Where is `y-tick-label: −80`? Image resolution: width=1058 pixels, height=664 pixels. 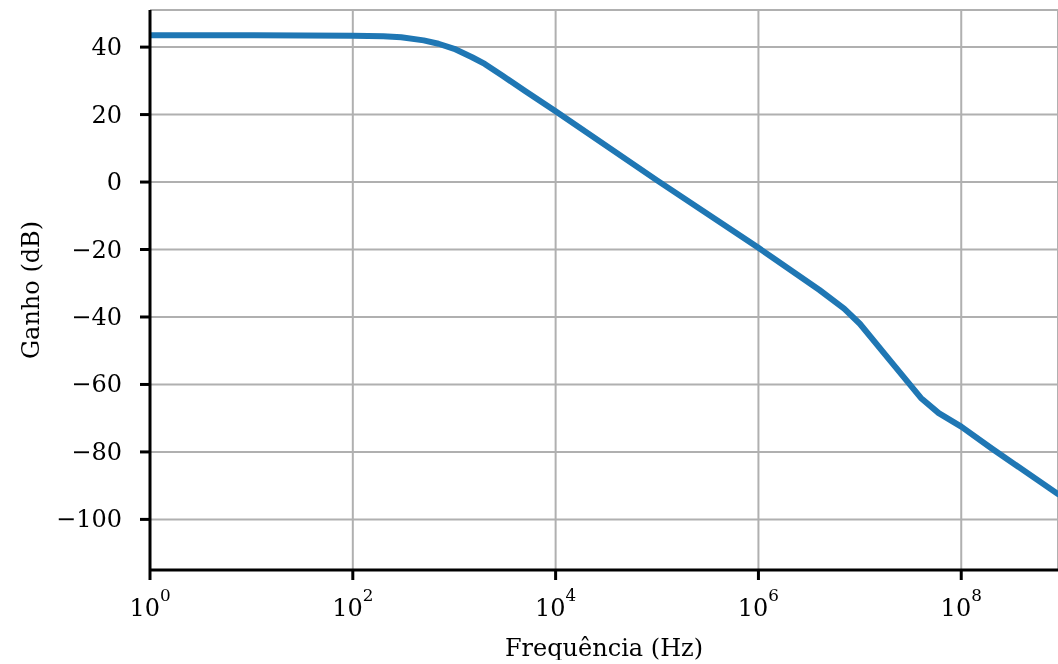 y-tick-label: −80 is located at coordinates (96, 451).